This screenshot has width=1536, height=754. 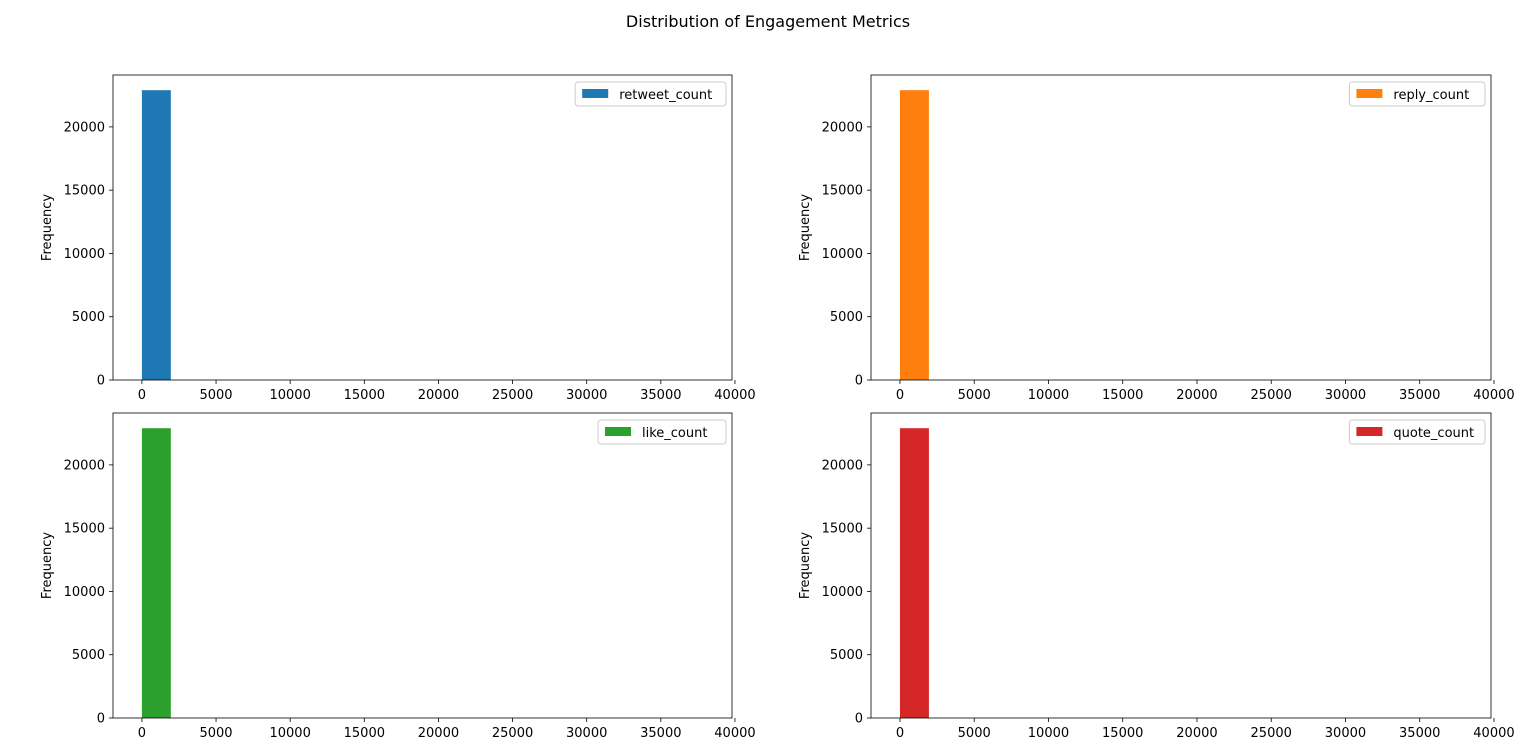 I want to click on legend-label: like_count, so click(x=674, y=433).